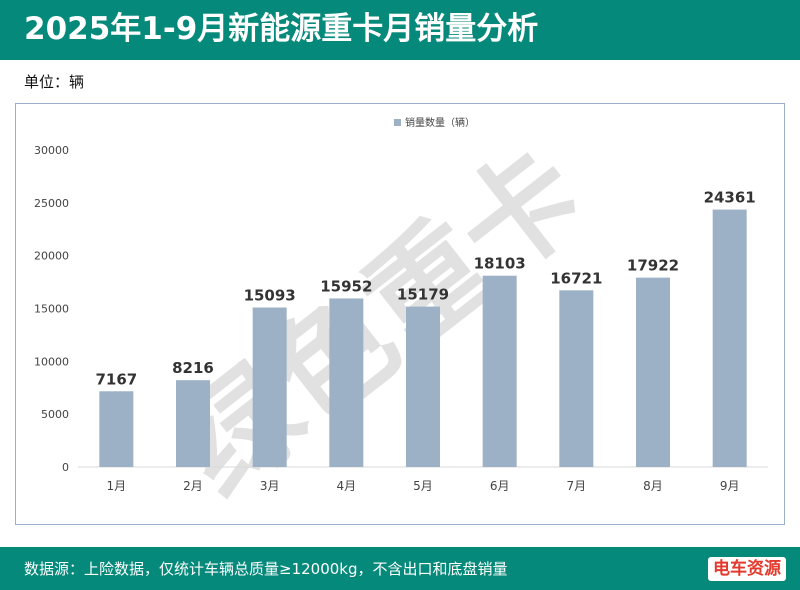 This screenshot has width=800, height=590. Describe the element at coordinates (423, 295) in the screenshot. I see `data-label: 15179` at that location.